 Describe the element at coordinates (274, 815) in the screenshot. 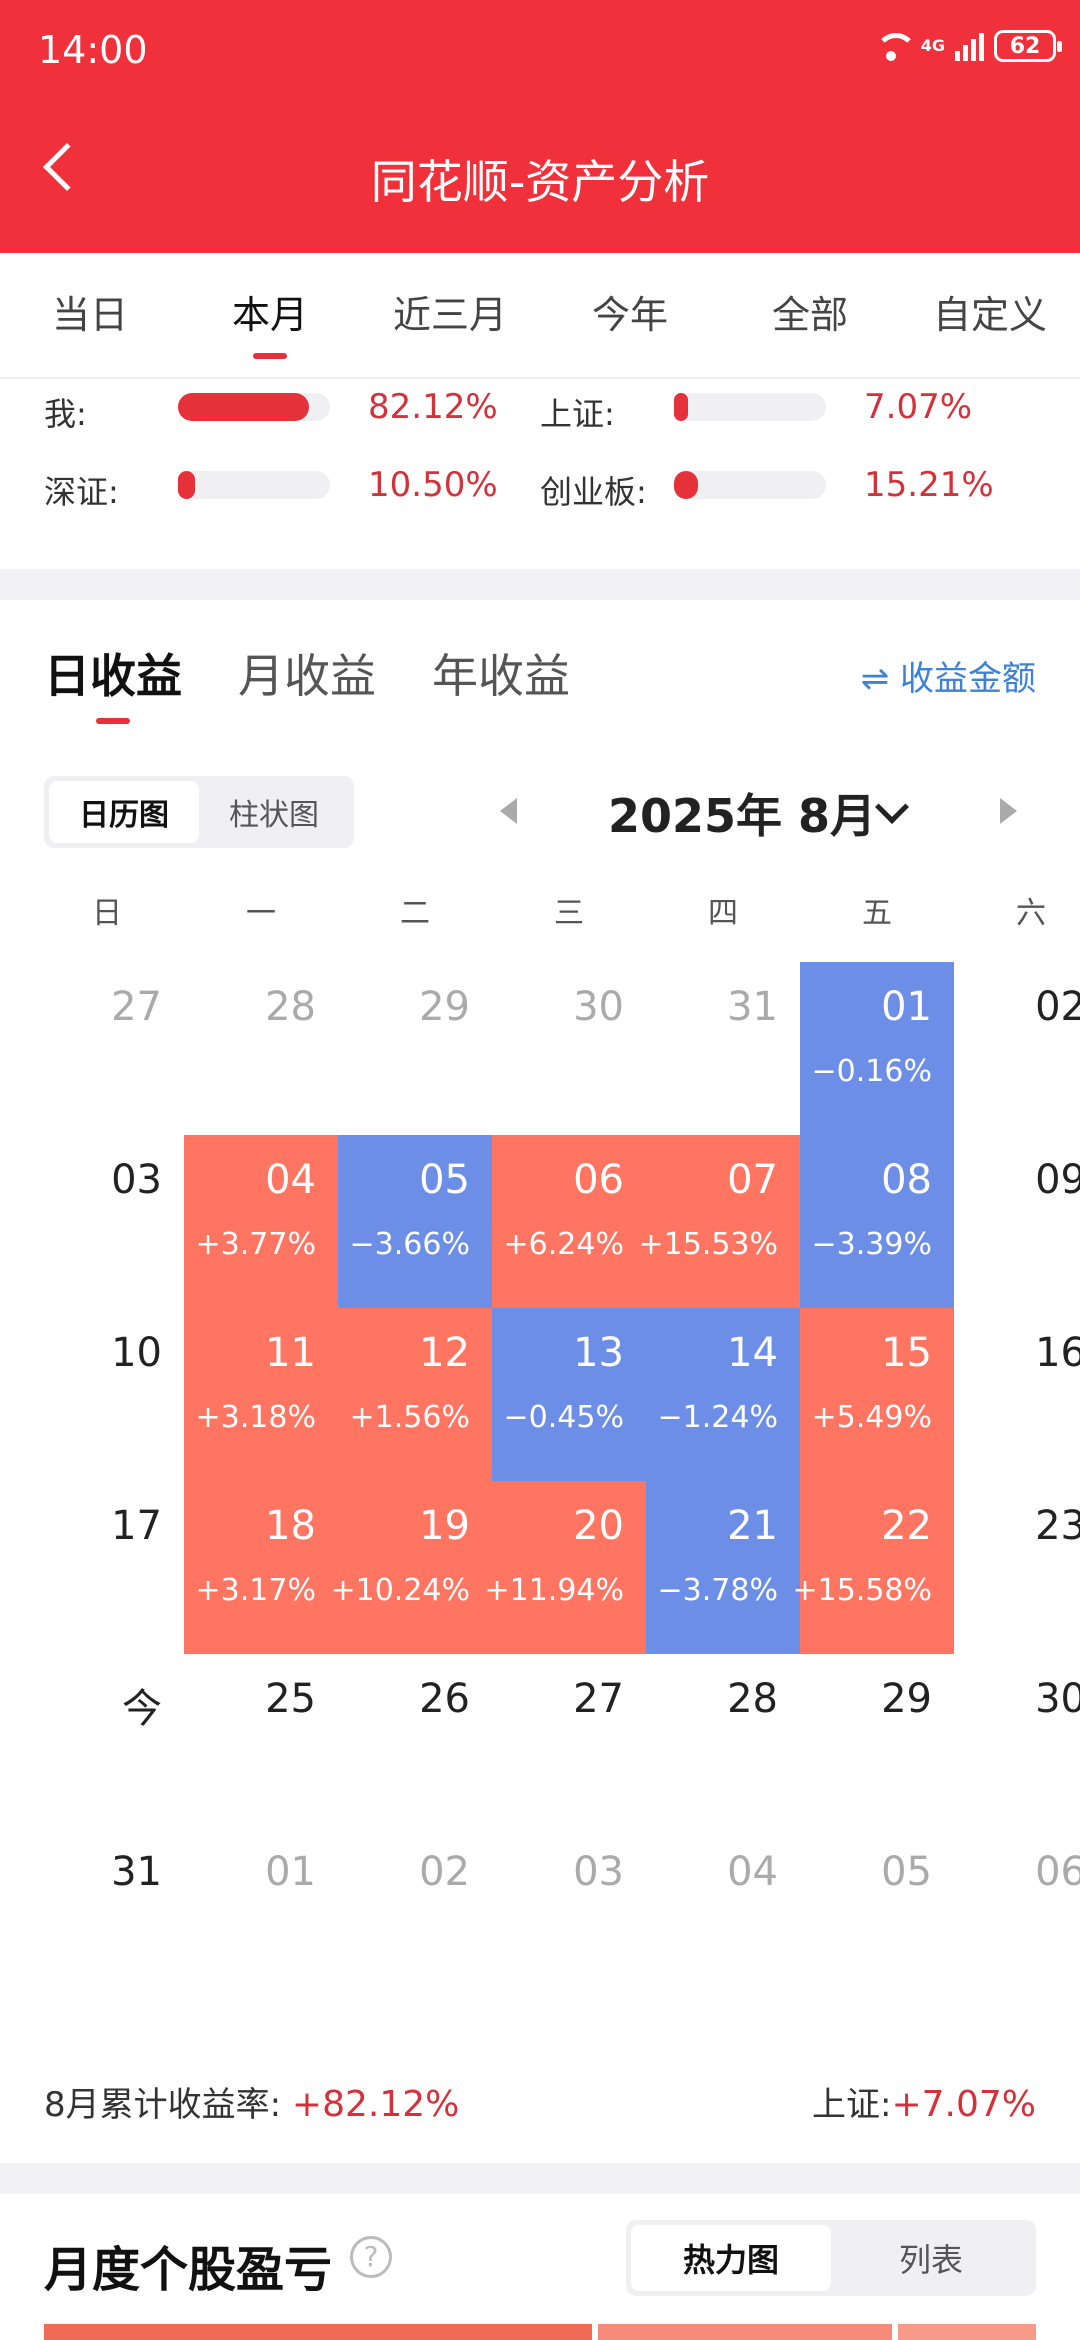

I see `bar-view-button: 柱状图` at that location.